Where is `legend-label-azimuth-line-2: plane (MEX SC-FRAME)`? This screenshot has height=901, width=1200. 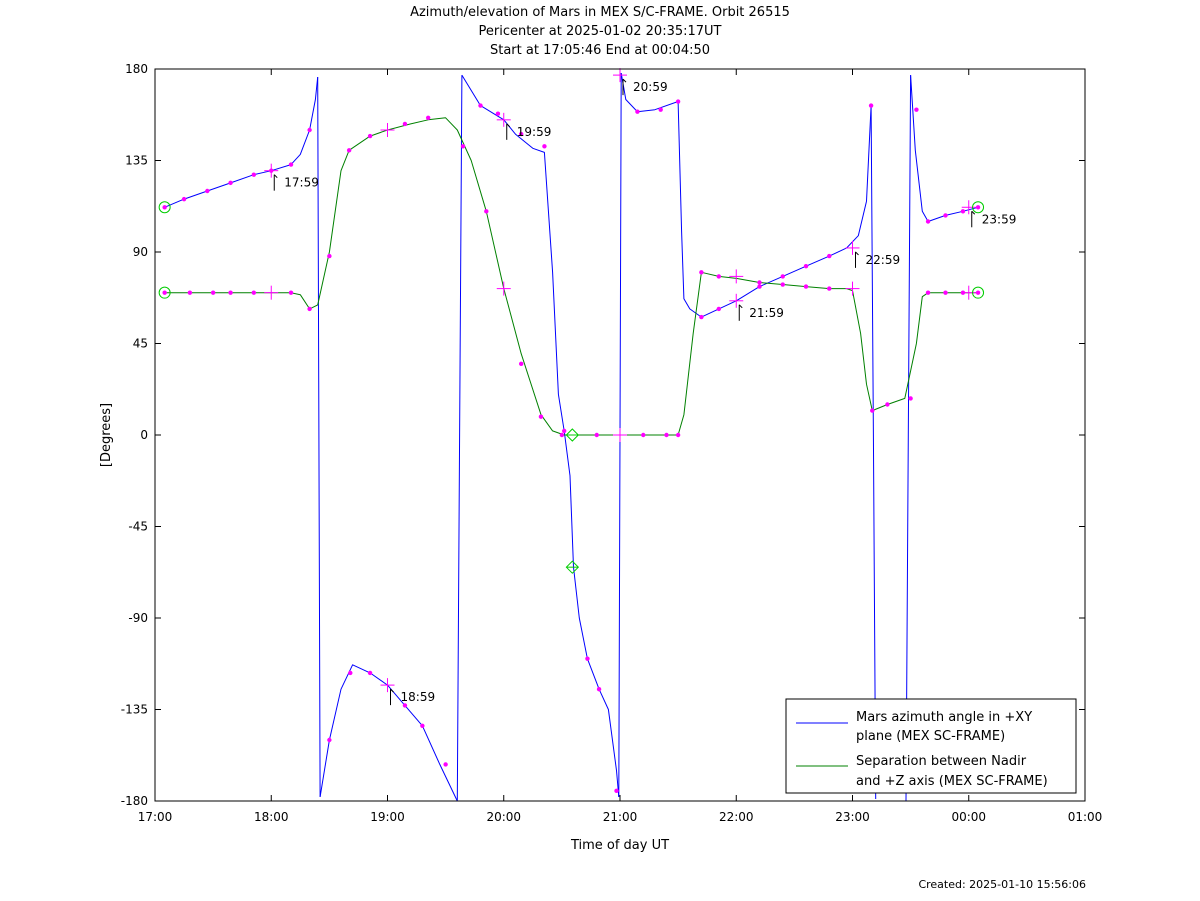
legend-label-azimuth-line-2: plane (MEX SC-FRAME) is located at coordinates (930, 736).